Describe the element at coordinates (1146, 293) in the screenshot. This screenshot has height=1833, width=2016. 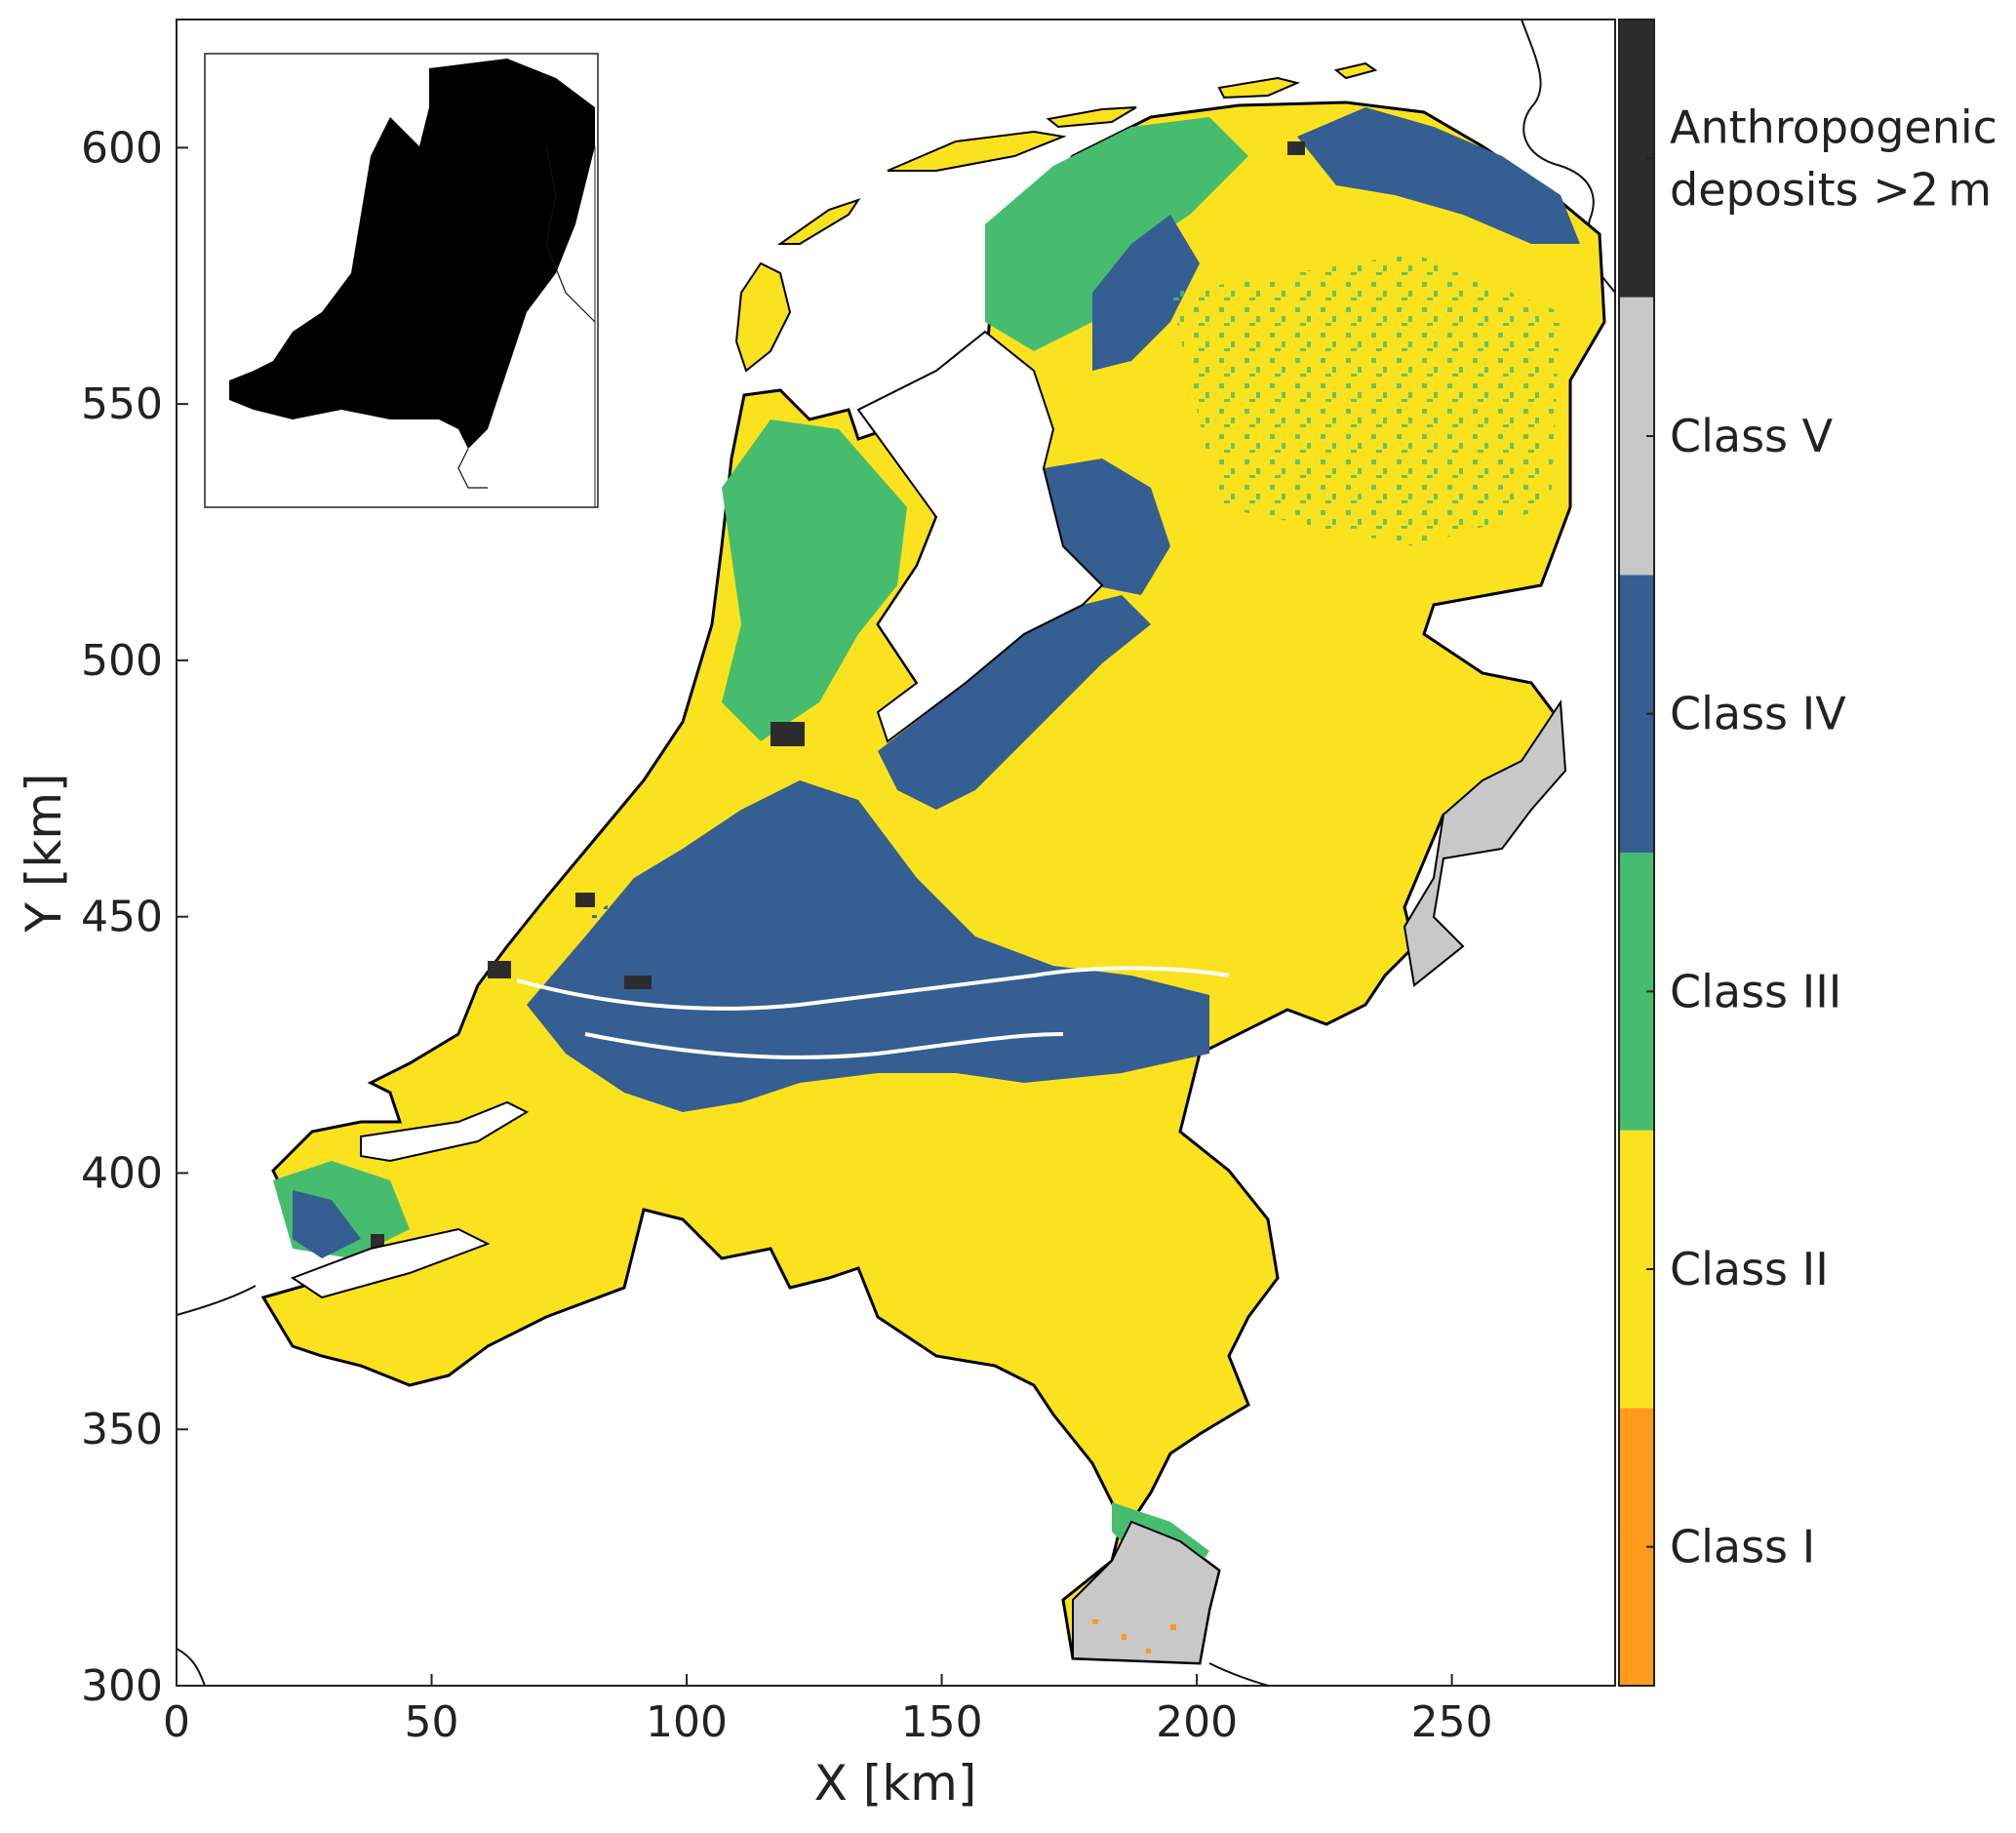
I see `zone-class-iv-friesland` at that location.